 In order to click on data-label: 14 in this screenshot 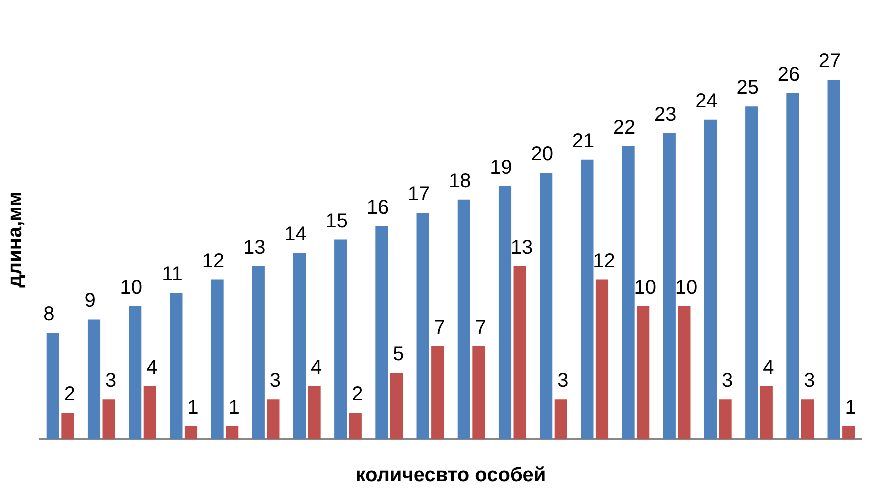, I will do `click(295, 235)`.